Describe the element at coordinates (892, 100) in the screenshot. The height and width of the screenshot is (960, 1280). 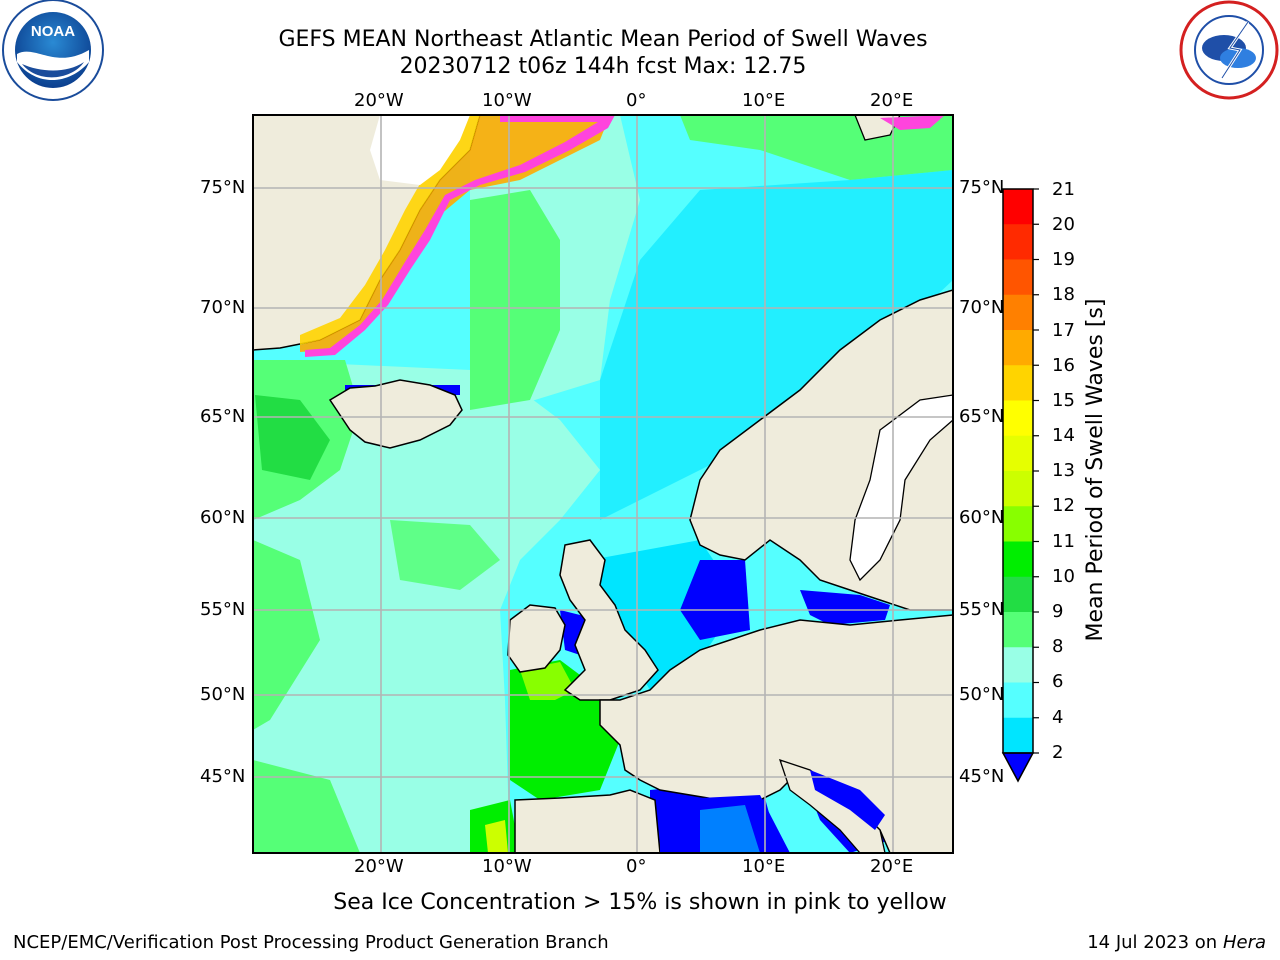
I see `lon-label-top: 20°E` at that location.